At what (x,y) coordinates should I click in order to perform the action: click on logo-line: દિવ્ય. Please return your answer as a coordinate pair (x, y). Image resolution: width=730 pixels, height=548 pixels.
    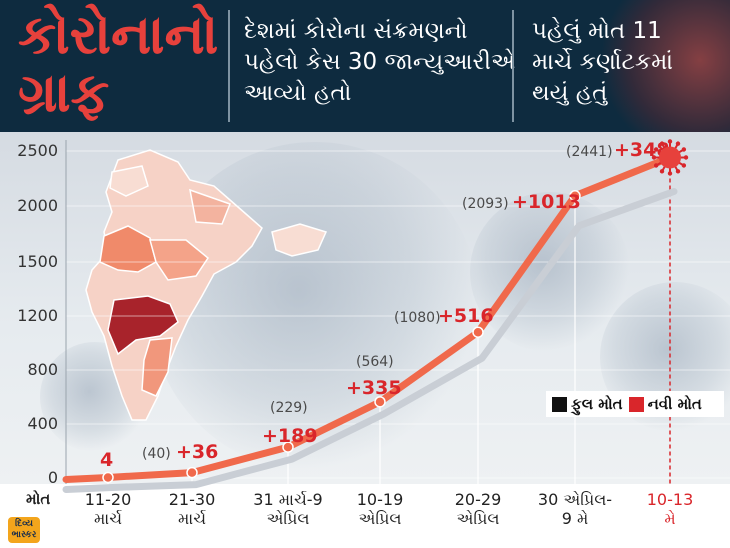
    Looking at the image, I should click on (24, 524).